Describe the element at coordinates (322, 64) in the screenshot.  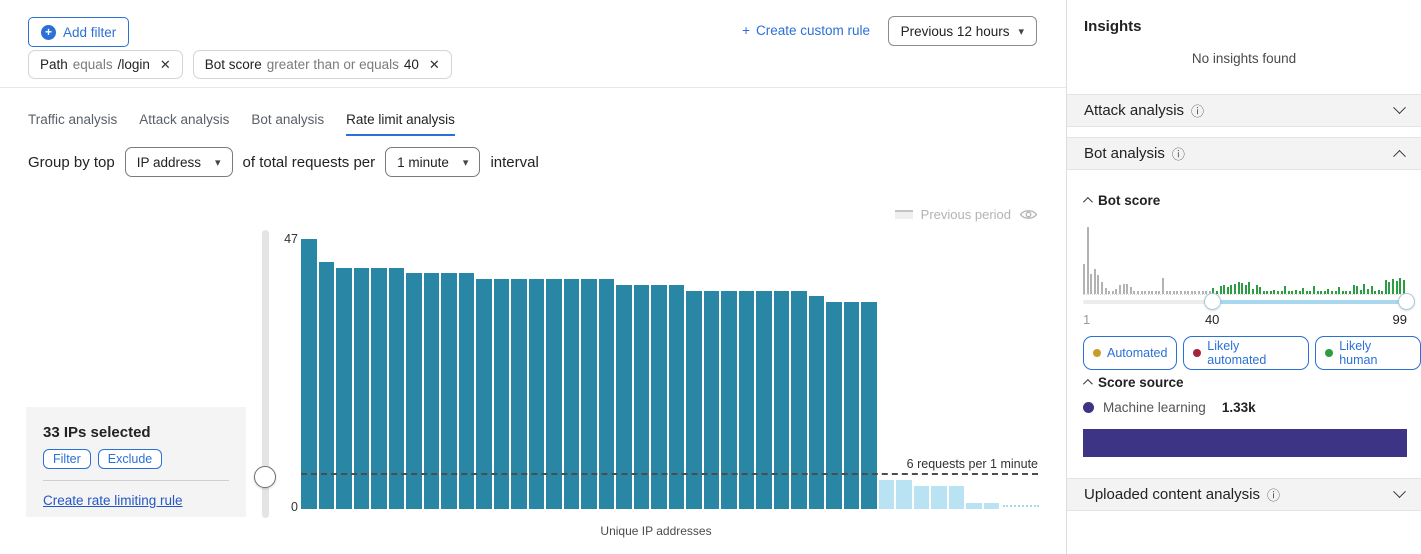
I see `filter-chip-bot-score: Bot score greater than or equals 40 ✕` at that location.